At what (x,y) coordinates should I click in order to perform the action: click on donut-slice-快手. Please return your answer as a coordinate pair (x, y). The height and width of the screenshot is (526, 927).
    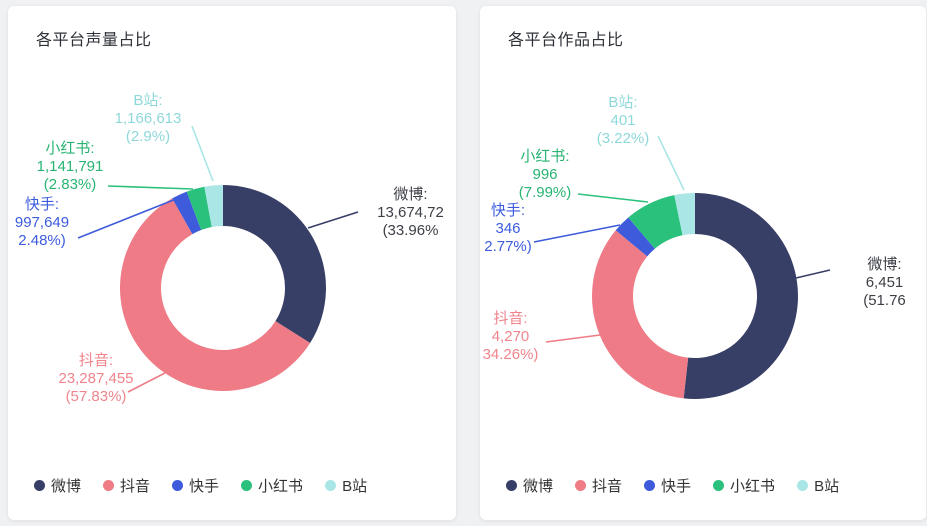
    Looking at the image, I should click on (635, 237).